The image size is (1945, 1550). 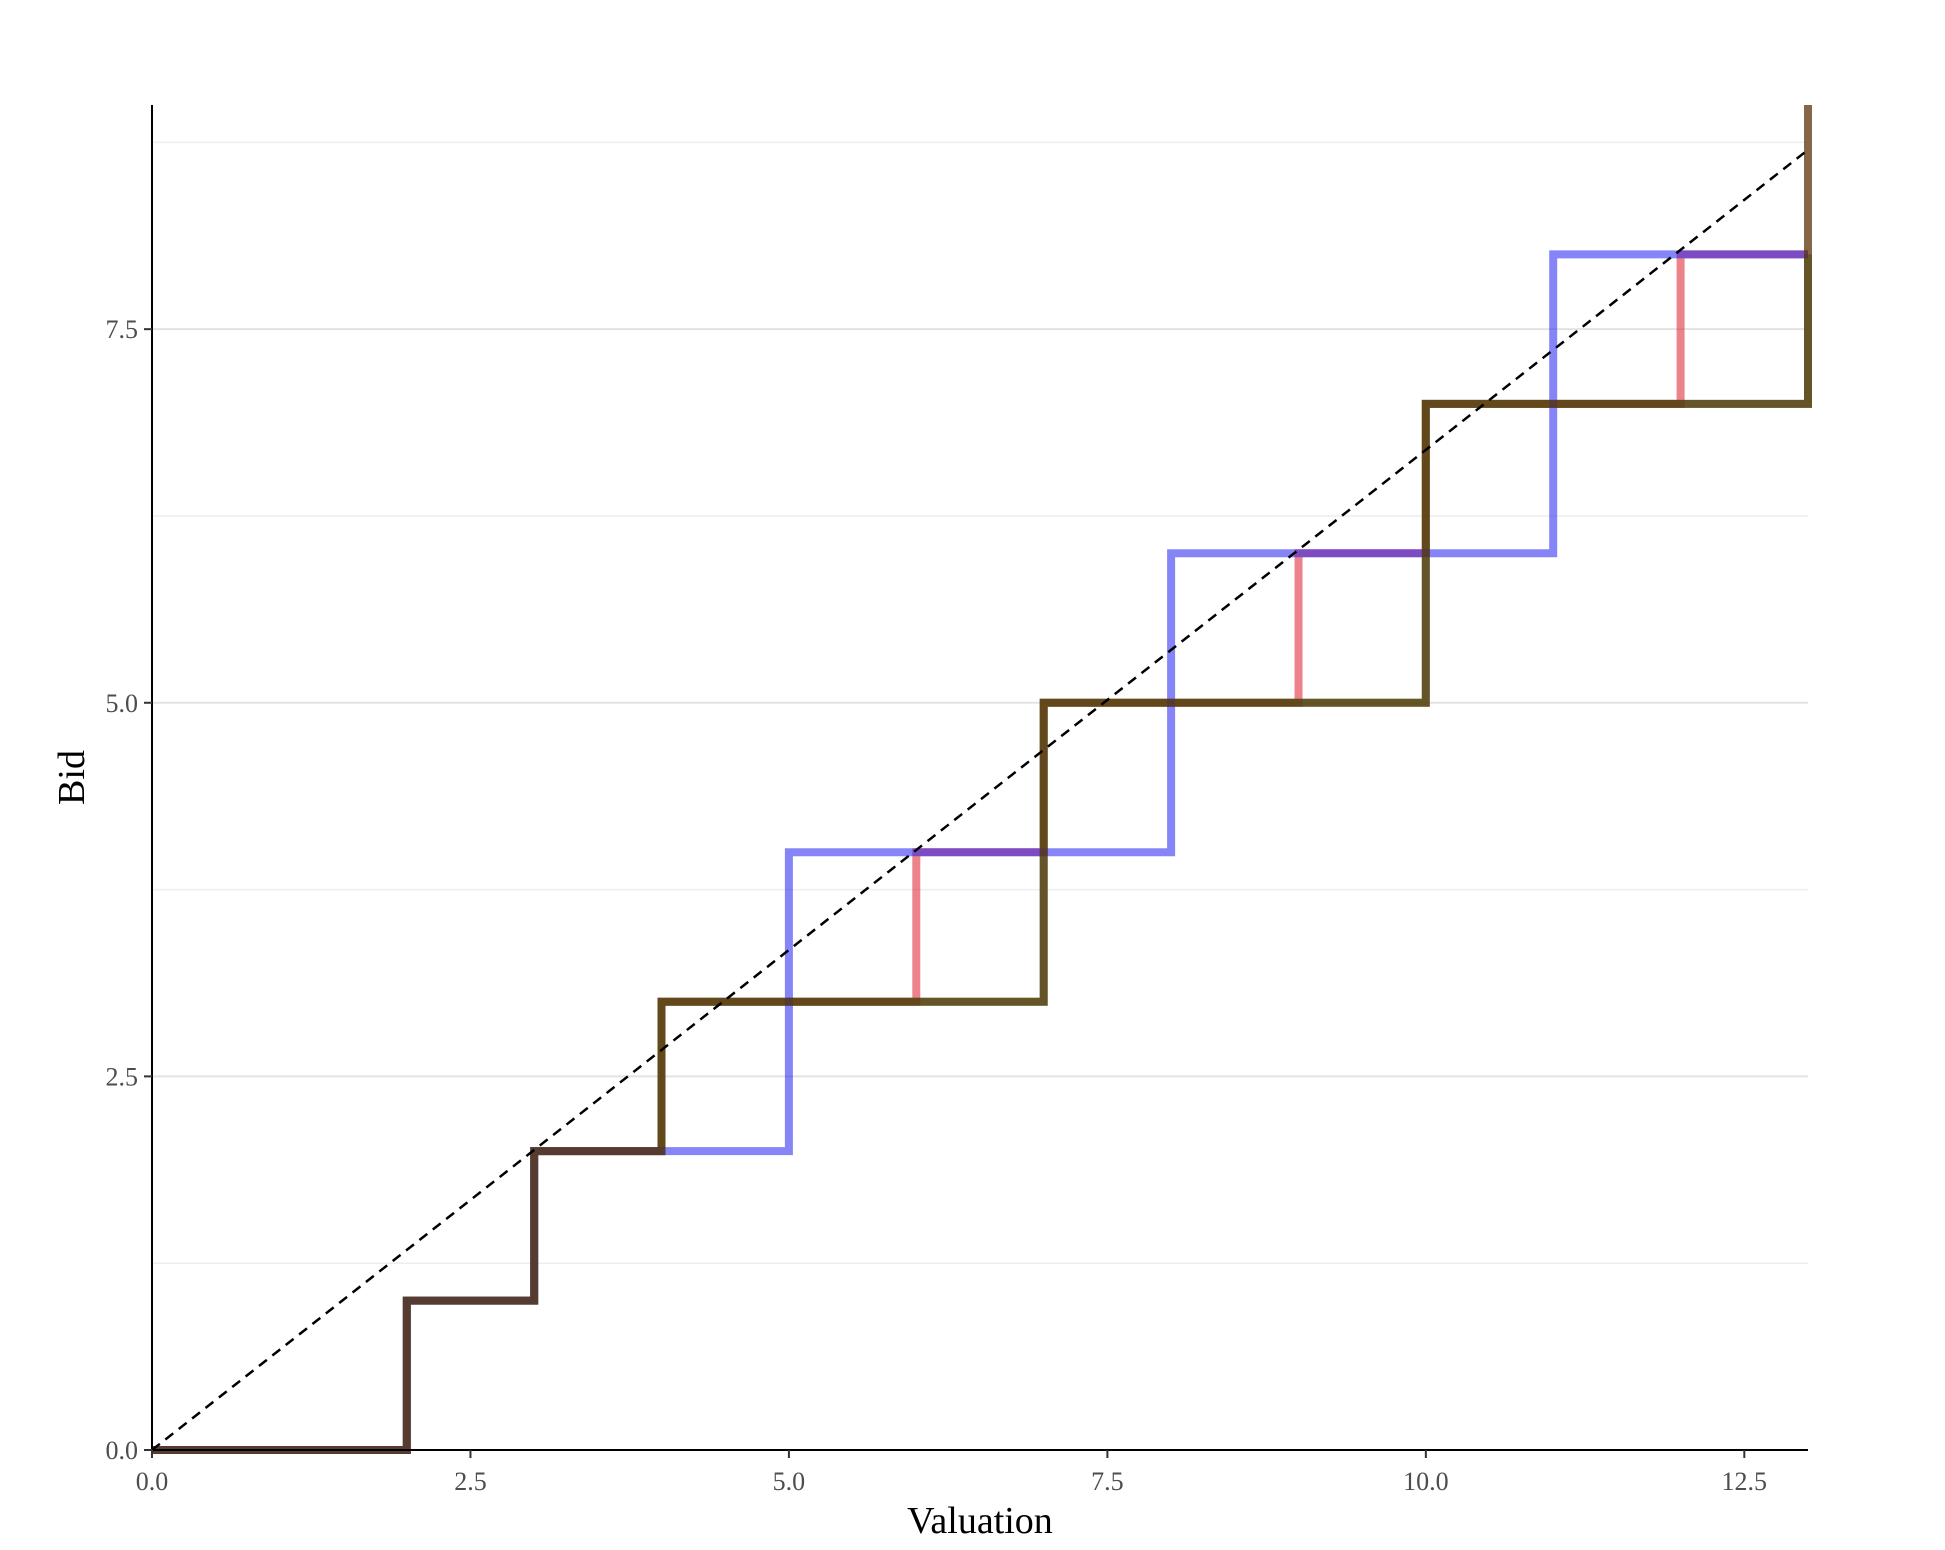 I want to click on y-axis-title: Bid, so click(x=72, y=777).